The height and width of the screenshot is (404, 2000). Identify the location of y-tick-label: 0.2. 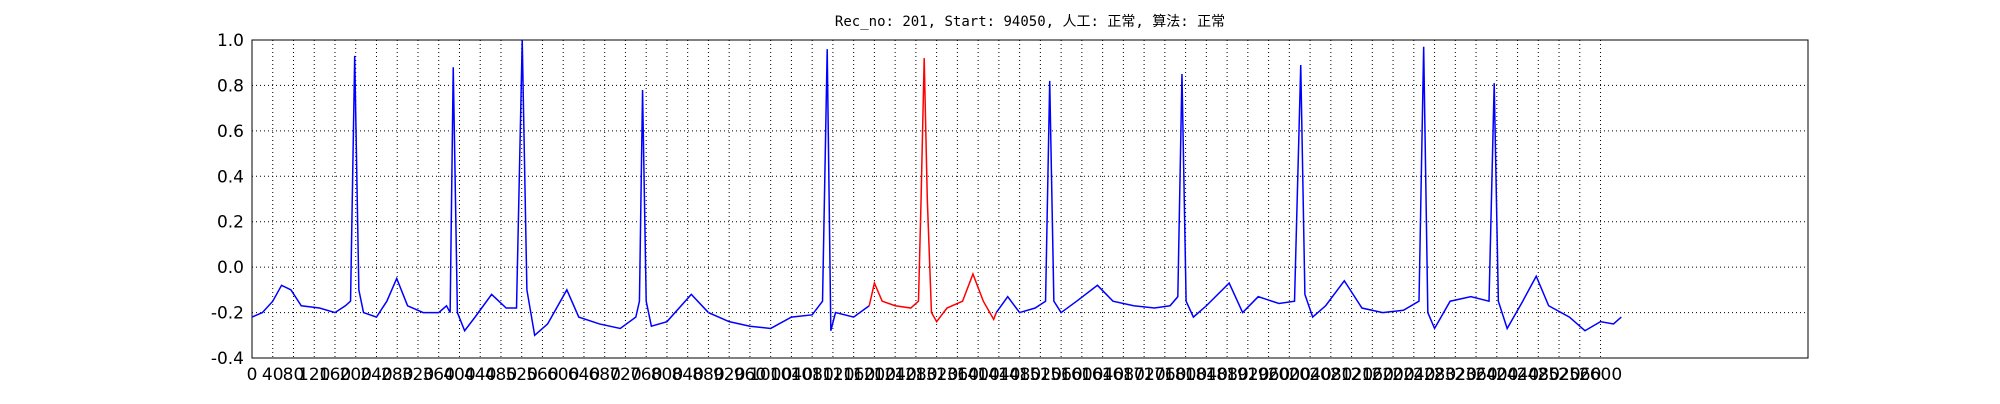
(230, 223).